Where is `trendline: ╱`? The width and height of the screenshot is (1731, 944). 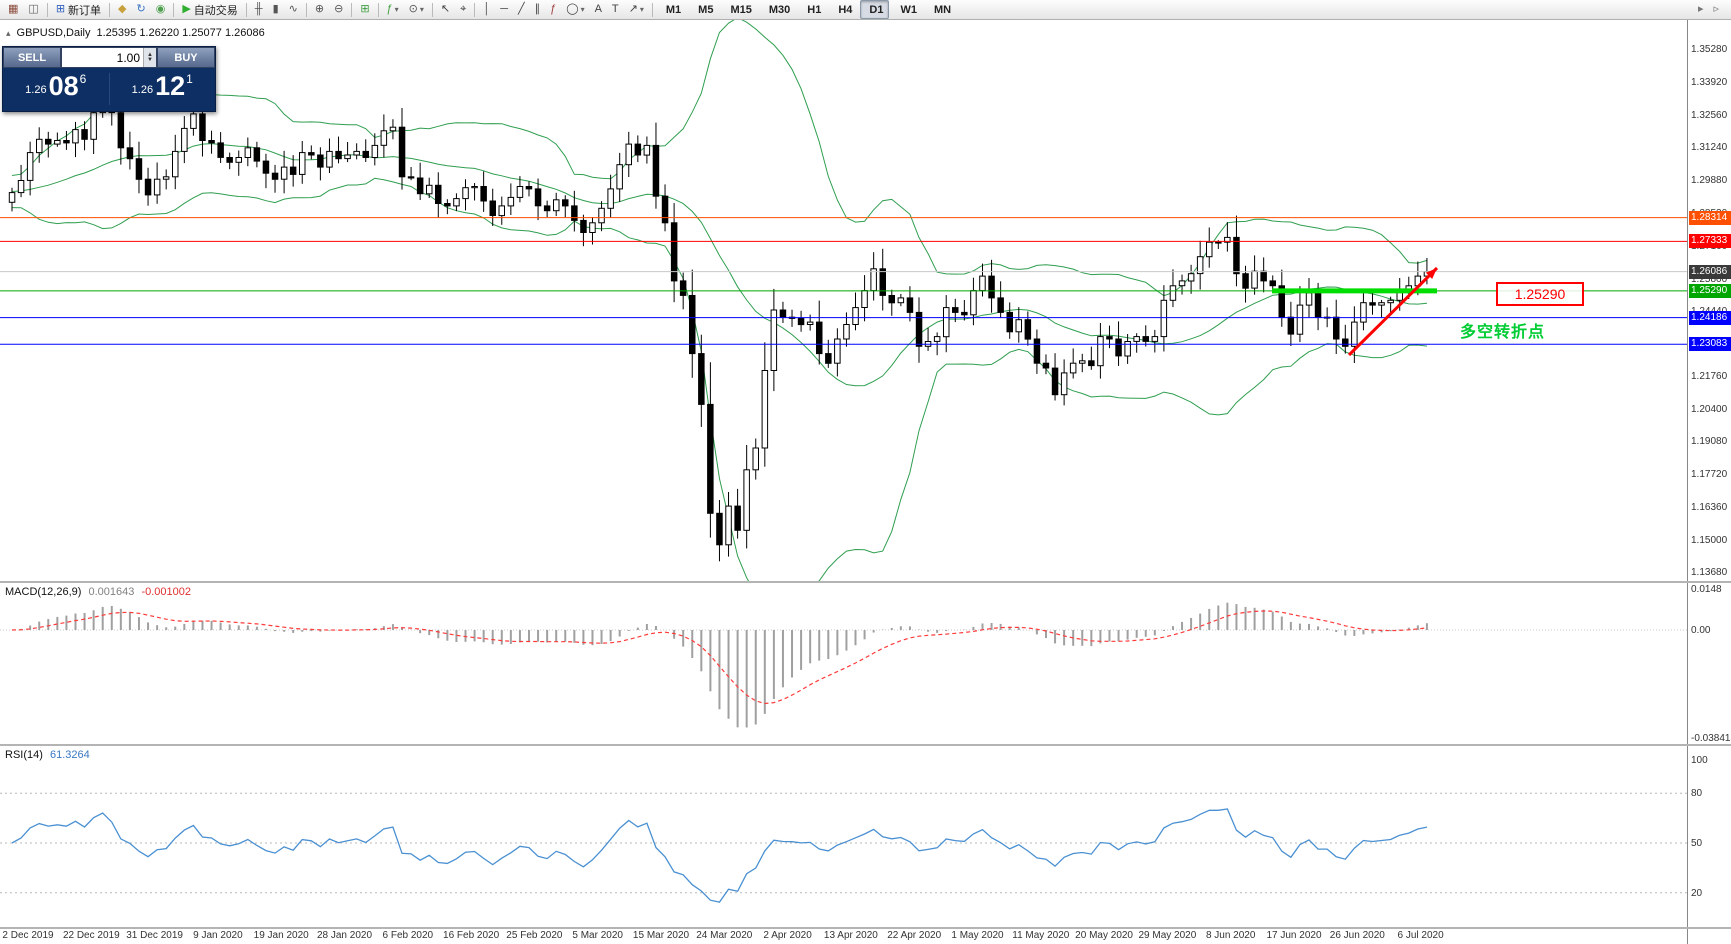
trendline: ╱ is located at coordinates (521, 9).